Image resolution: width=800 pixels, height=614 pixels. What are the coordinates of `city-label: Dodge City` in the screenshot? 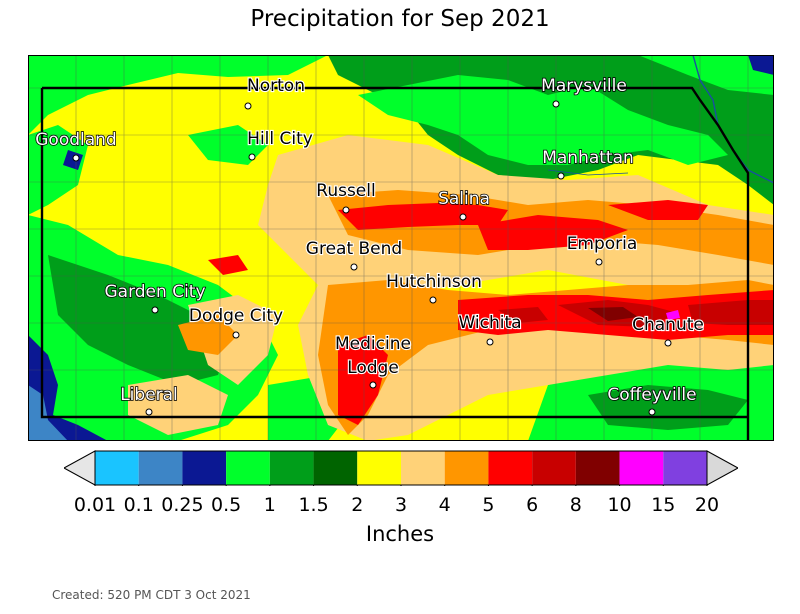 It's located at (236, 316).